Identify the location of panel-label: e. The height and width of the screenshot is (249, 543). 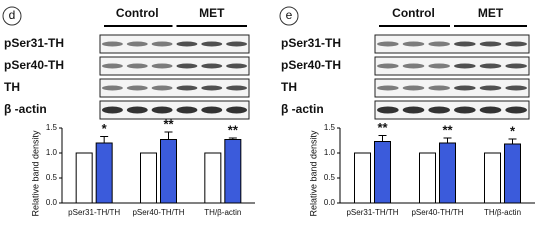
(289, 15).